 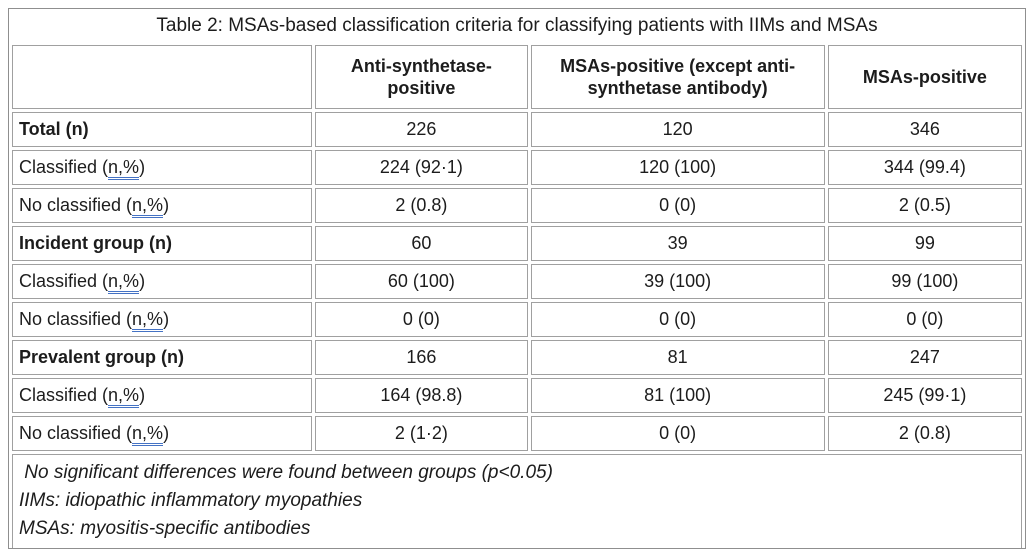 What do you see at coordinates (924, 357) in the screenshot?
I see `value-cell: 247` at bounding box center [924, 357].